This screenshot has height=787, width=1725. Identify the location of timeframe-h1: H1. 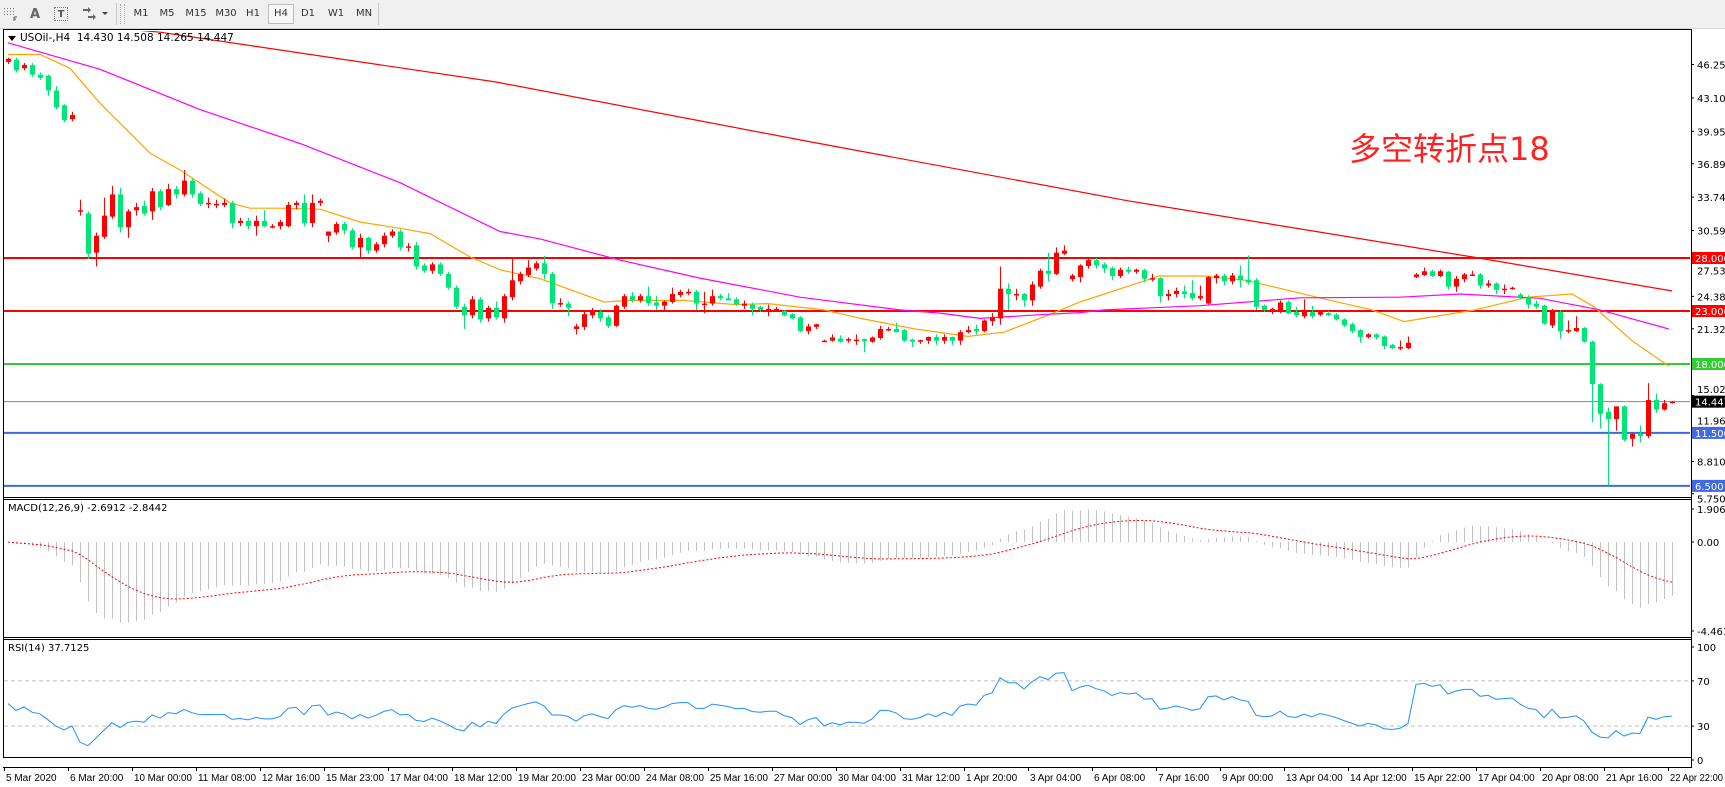
(253, 13).